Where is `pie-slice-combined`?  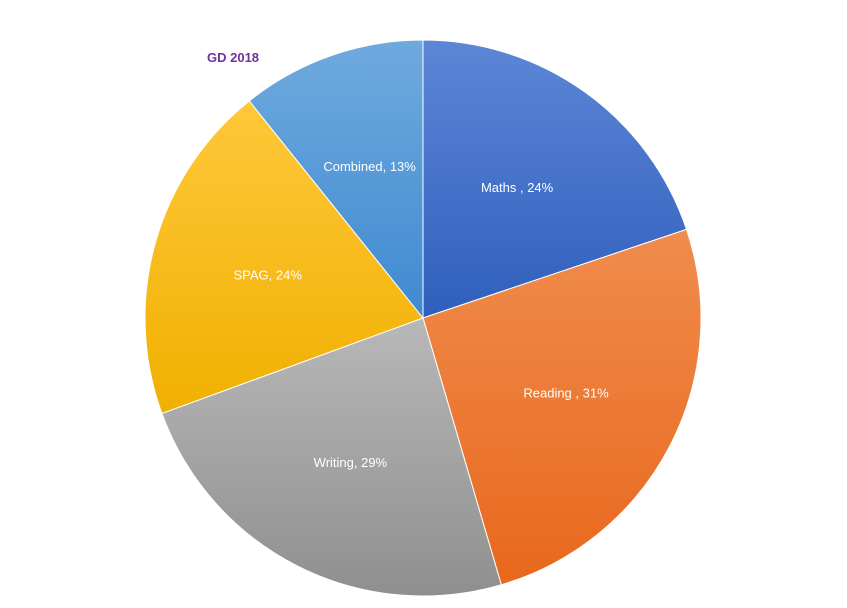
pie-slice-combined is located at coordinates (336, 179).